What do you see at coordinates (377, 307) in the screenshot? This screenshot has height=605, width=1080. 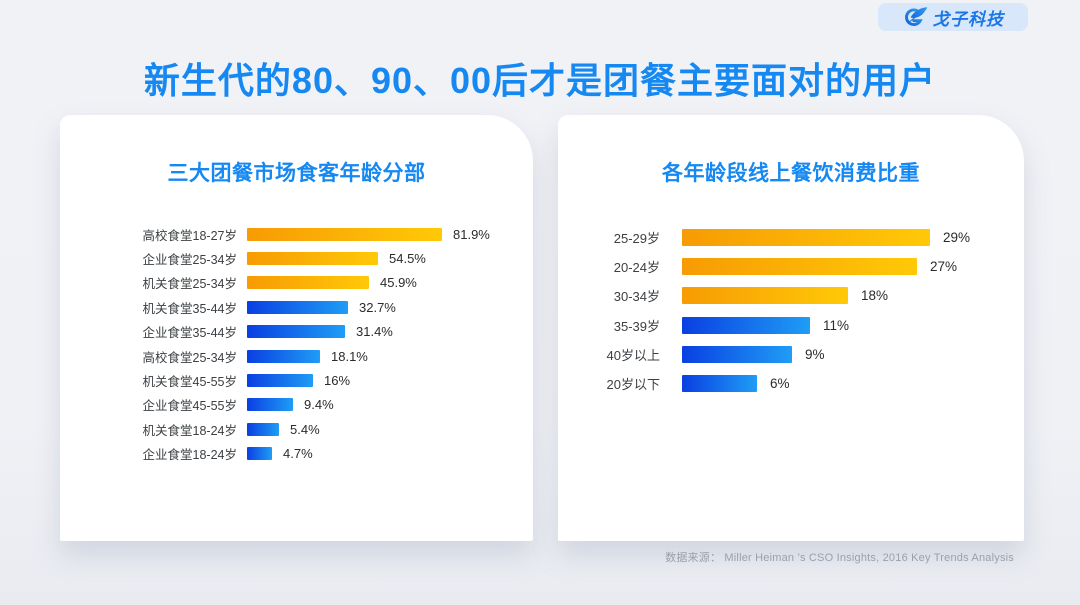 I see `value-label: 32.7%` at bounding box center [377, 307].